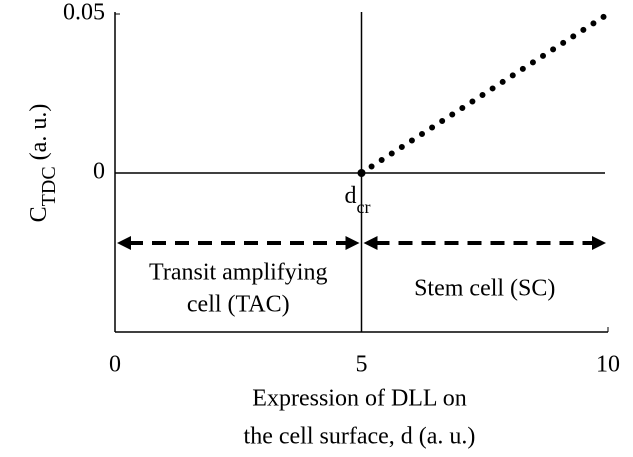  I want to click on region-label: Transit amplifying, so click(238, 273).